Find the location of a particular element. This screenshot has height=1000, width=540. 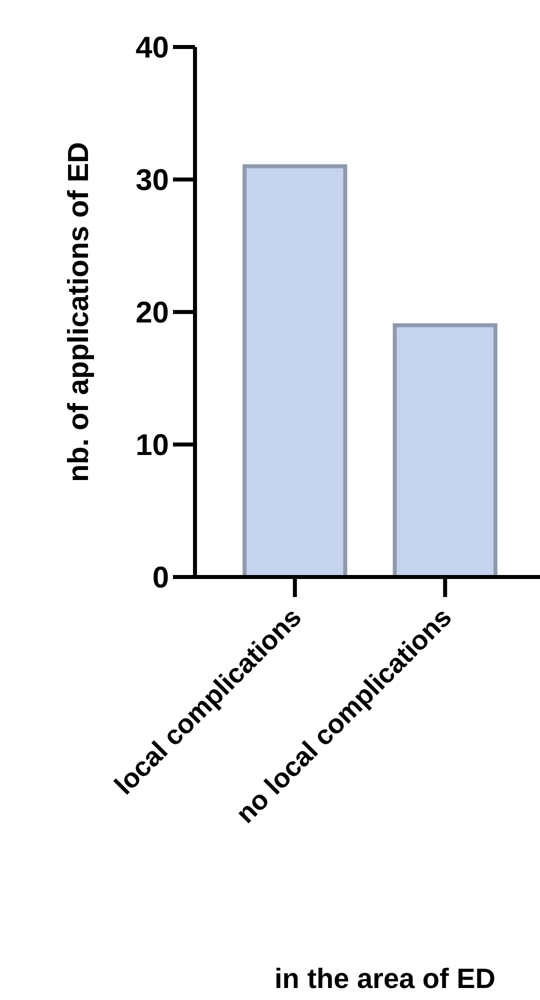

x-axis-title: in the area of ED is located at coordinates (385, 978).